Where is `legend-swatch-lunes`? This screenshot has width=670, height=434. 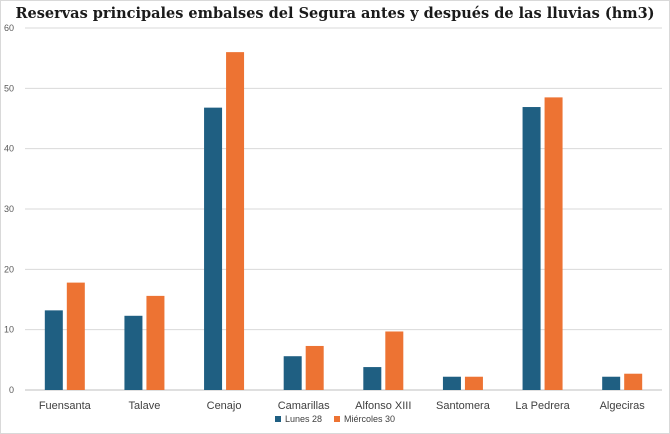
legend-swatch-lunes is located at coordinates (277, 419).